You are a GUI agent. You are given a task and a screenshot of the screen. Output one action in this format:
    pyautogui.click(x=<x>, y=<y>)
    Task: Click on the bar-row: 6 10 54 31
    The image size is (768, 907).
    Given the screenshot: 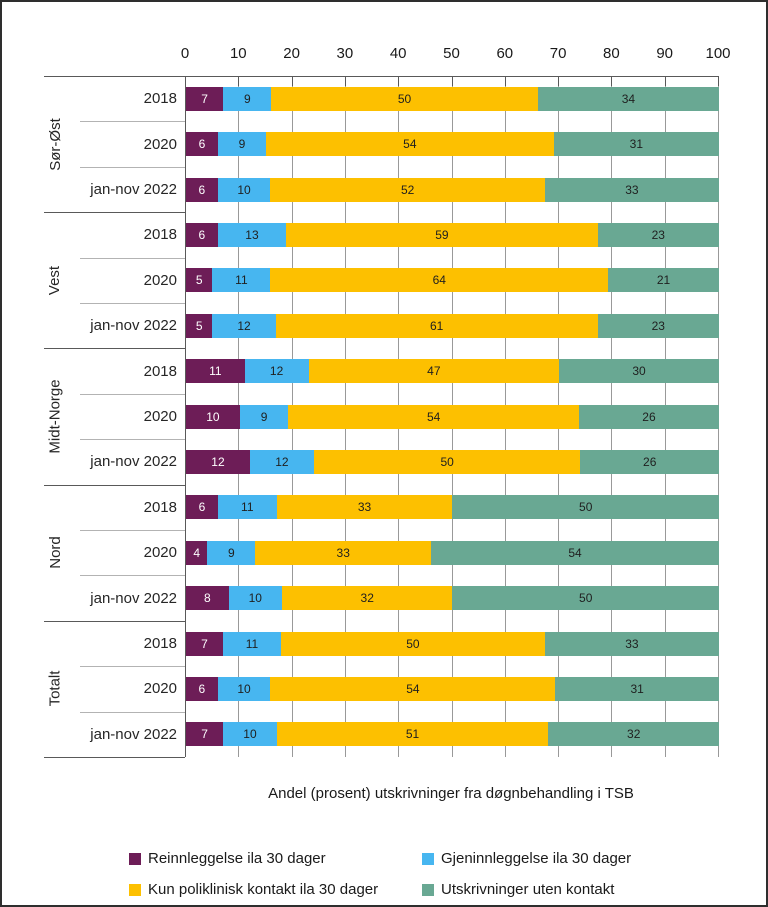 What is the action you would take?
    pyautogui.click(x=452, y=688)
    